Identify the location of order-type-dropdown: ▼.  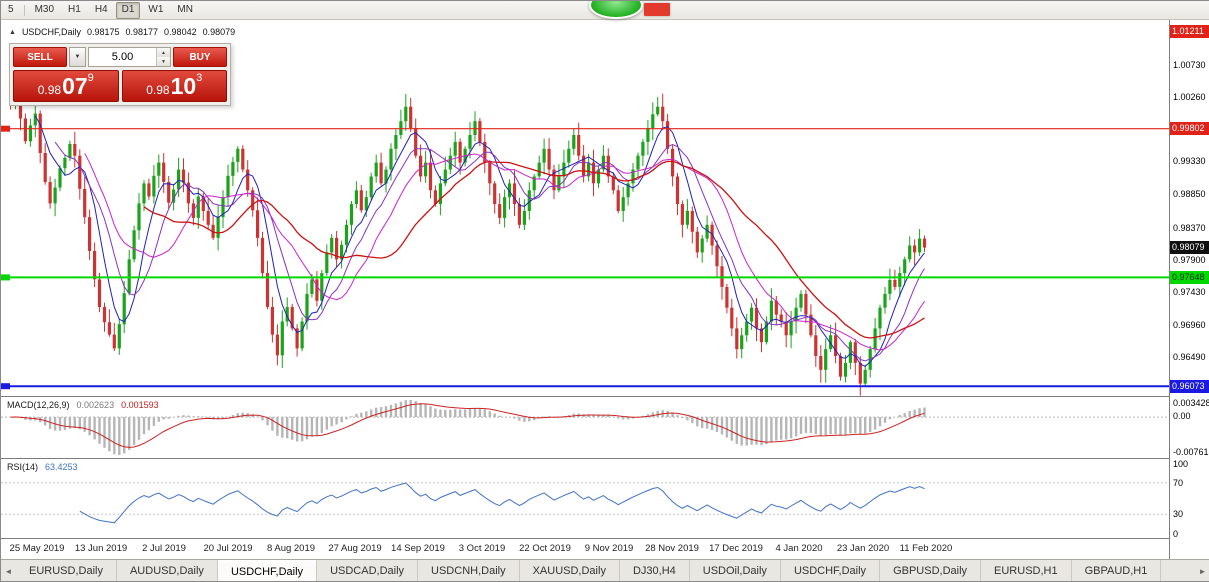
(77, 57).